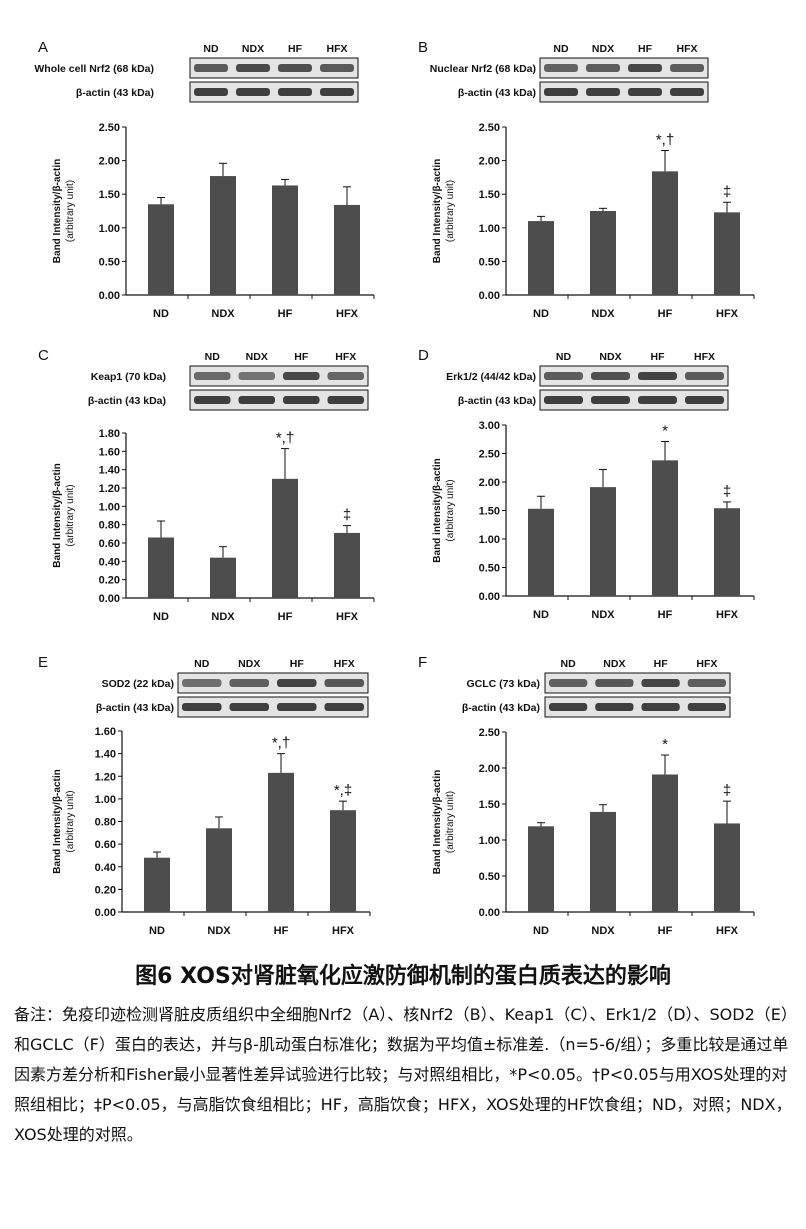 The height and width of the screenshot is (1229, 806). Describe the element at coordinates (665, 931) in the screenshot. I see `panel-f-category-label: HF` at that location.